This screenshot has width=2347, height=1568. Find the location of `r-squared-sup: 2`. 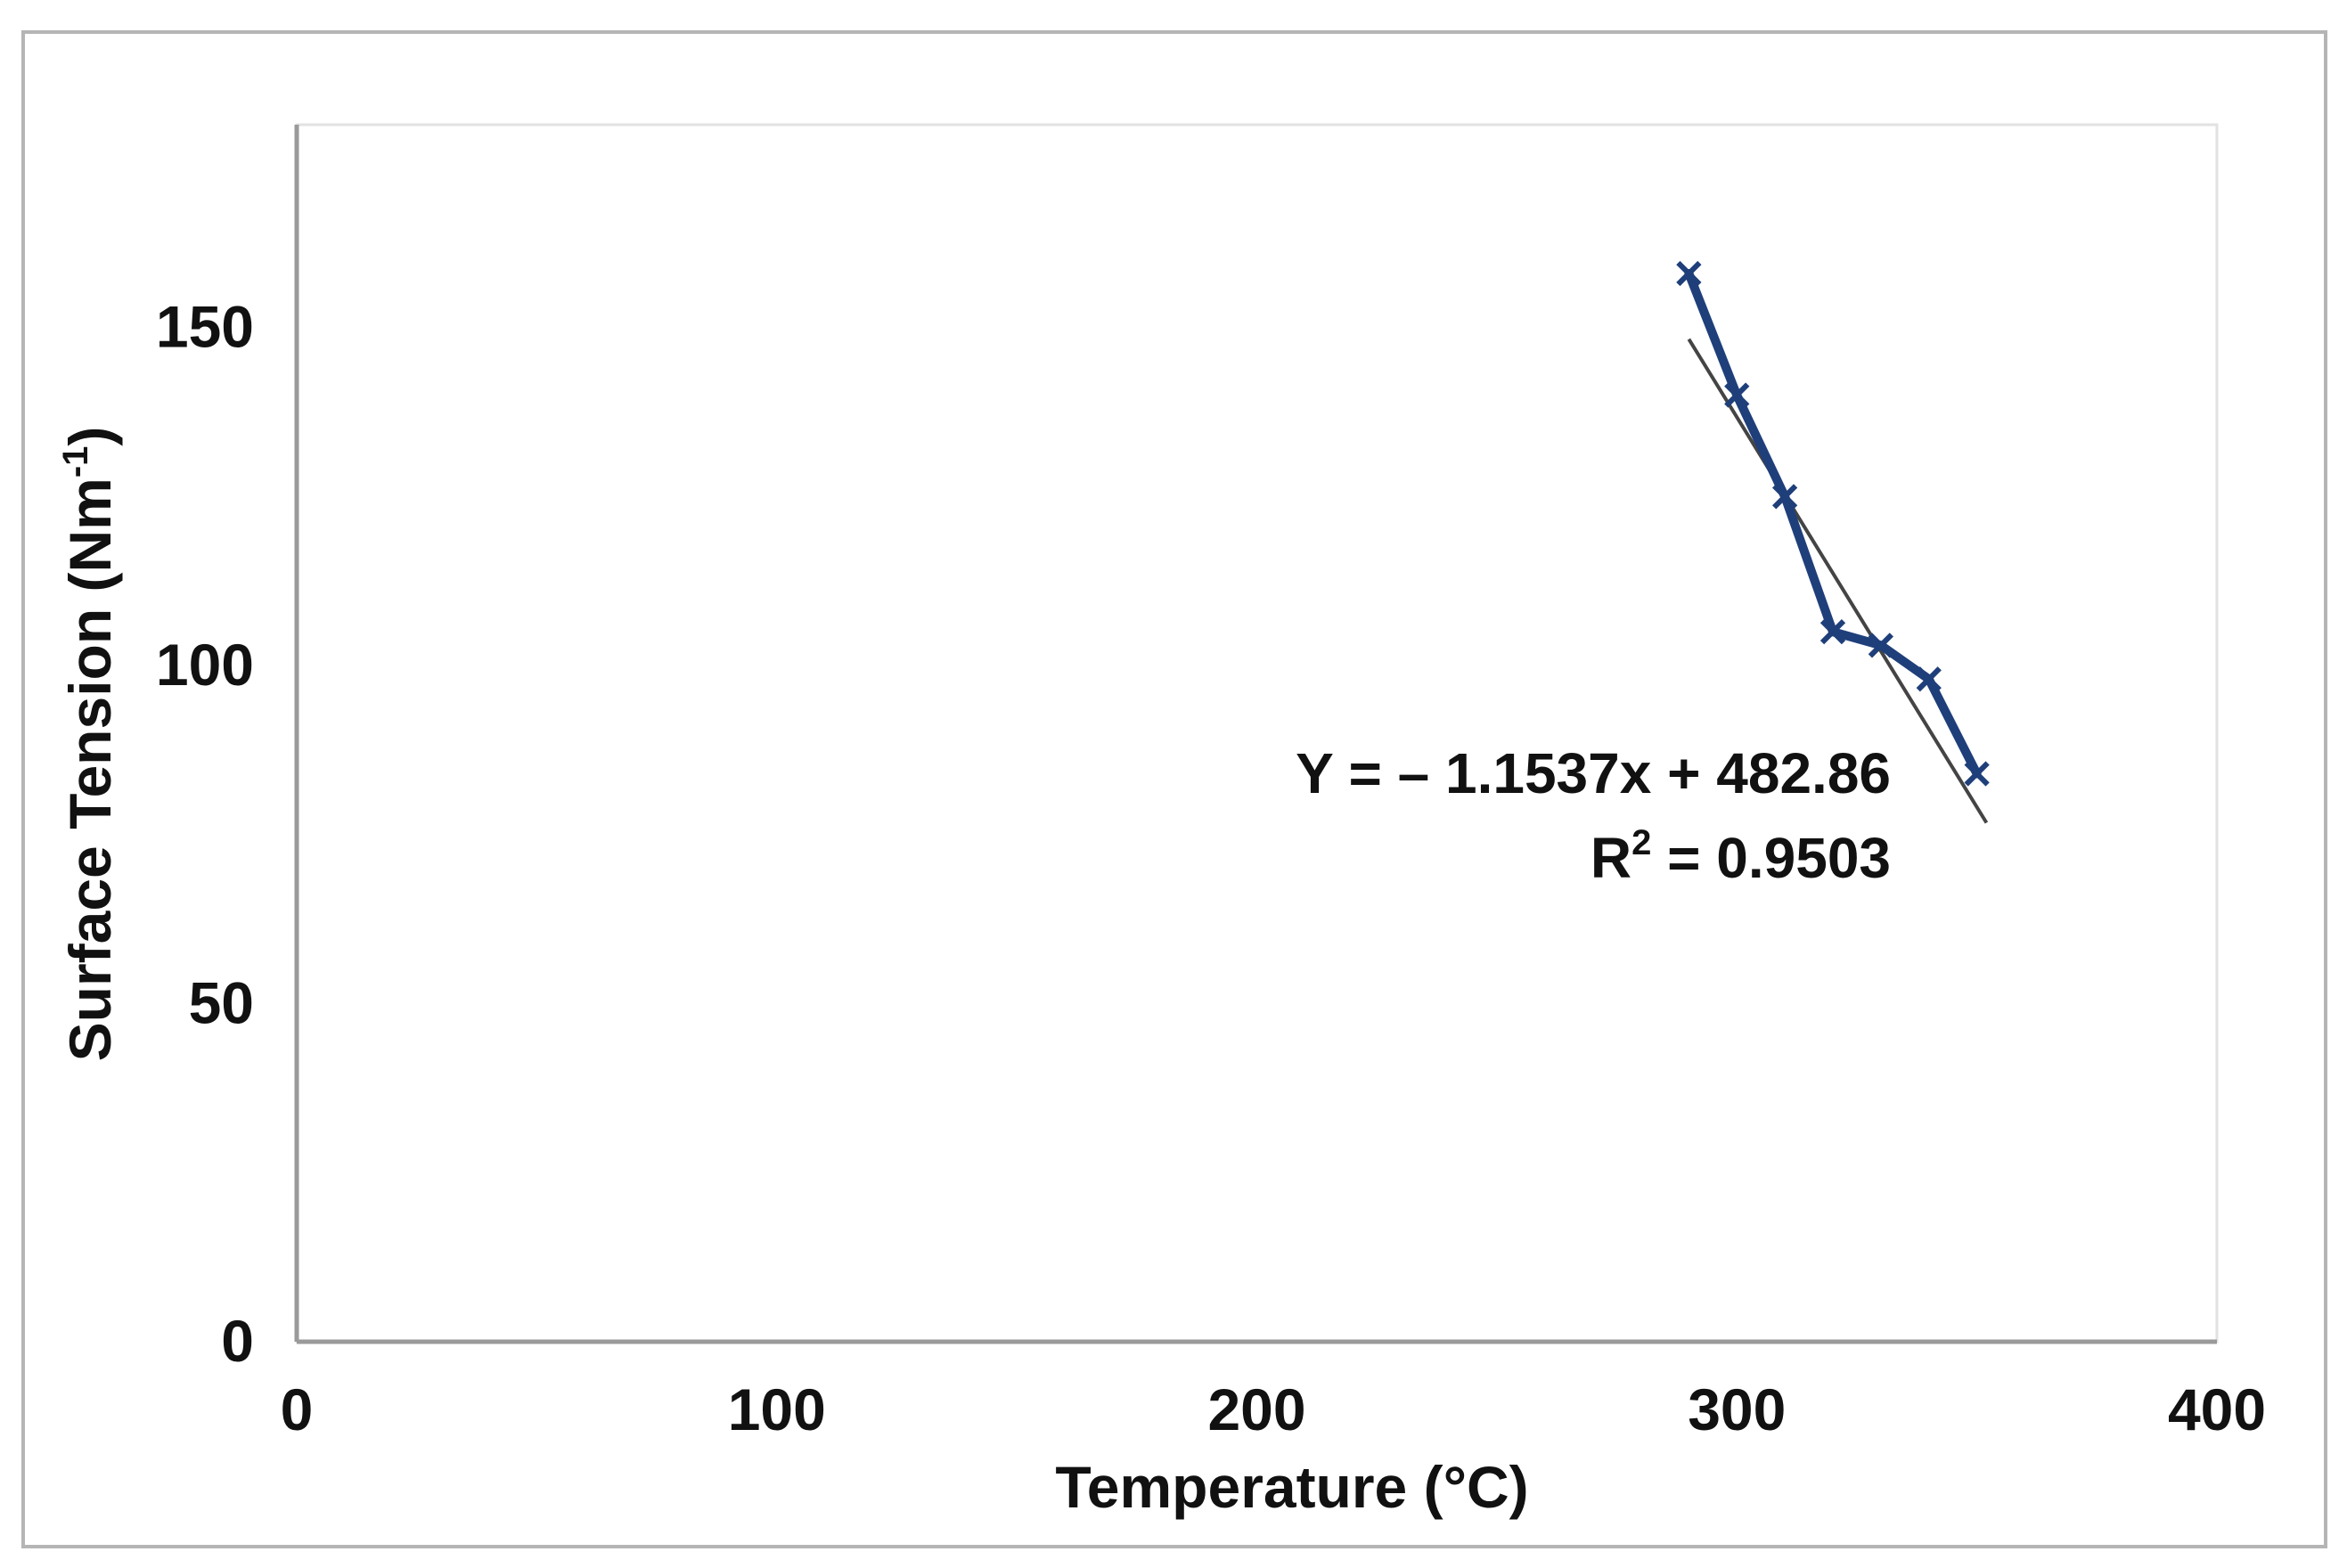

r-squared-sup: 2 is located at coordinates (1641, 842).